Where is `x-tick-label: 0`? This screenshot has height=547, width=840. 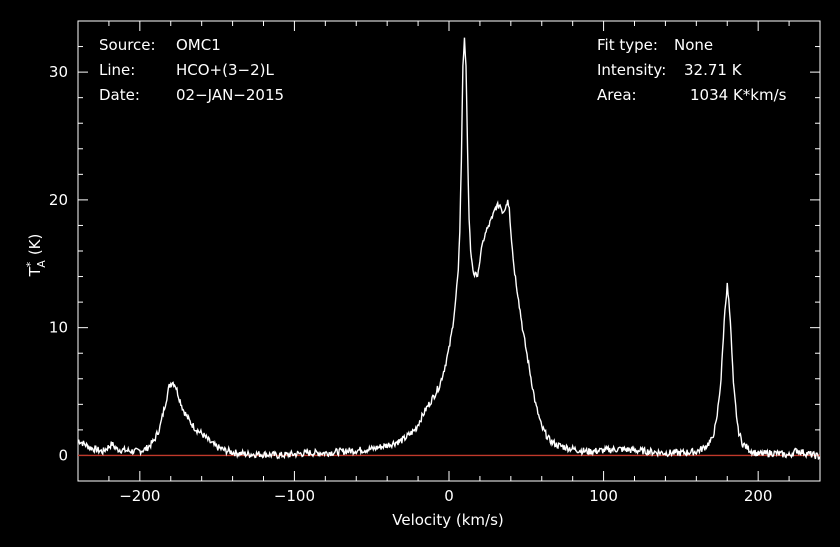 x-tick-label: 0 is located at coordinates (449, 496).